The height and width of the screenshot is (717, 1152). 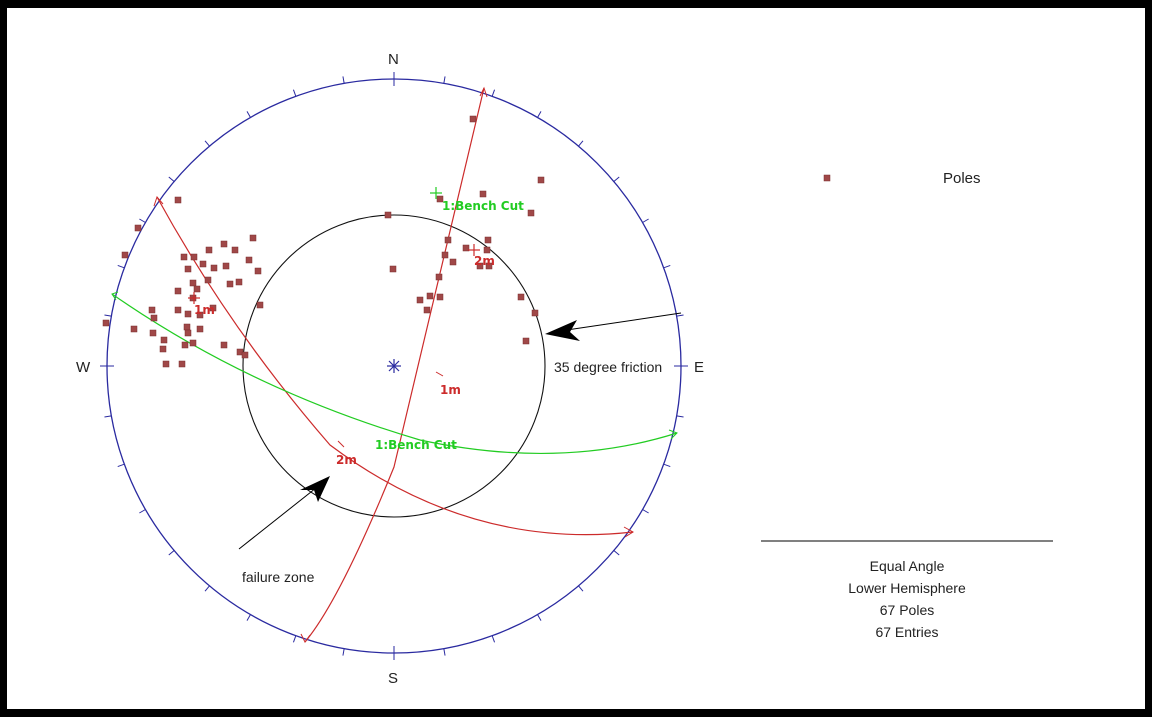 What do you see at coordinates (83, 367) in the screenshot?
I see `west-label: W` at bounding box center [83, 367].